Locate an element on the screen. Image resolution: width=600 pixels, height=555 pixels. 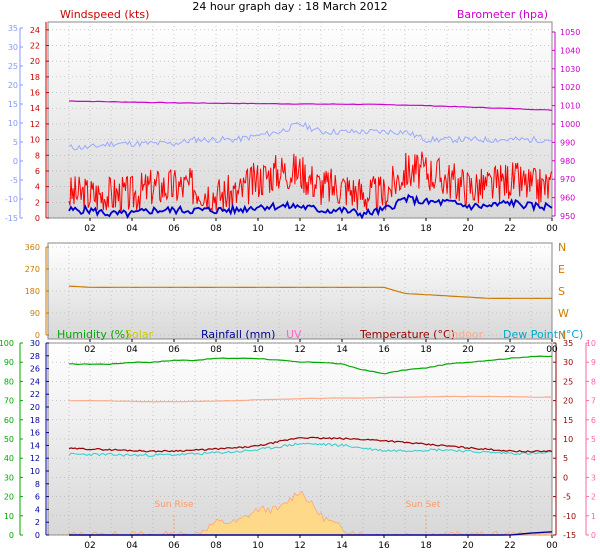
rainfall-label: Rainfall (mm) is located at coordinates (238, 334).